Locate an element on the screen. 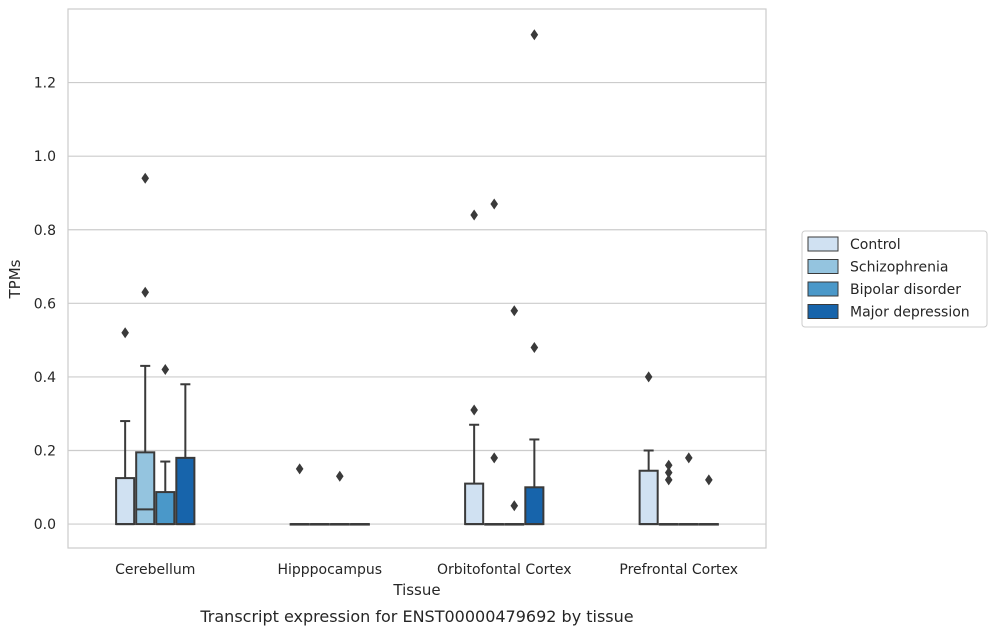 The height and width of the screenshot is (634, 997). legend-frame is located at coordinates (894, 279).